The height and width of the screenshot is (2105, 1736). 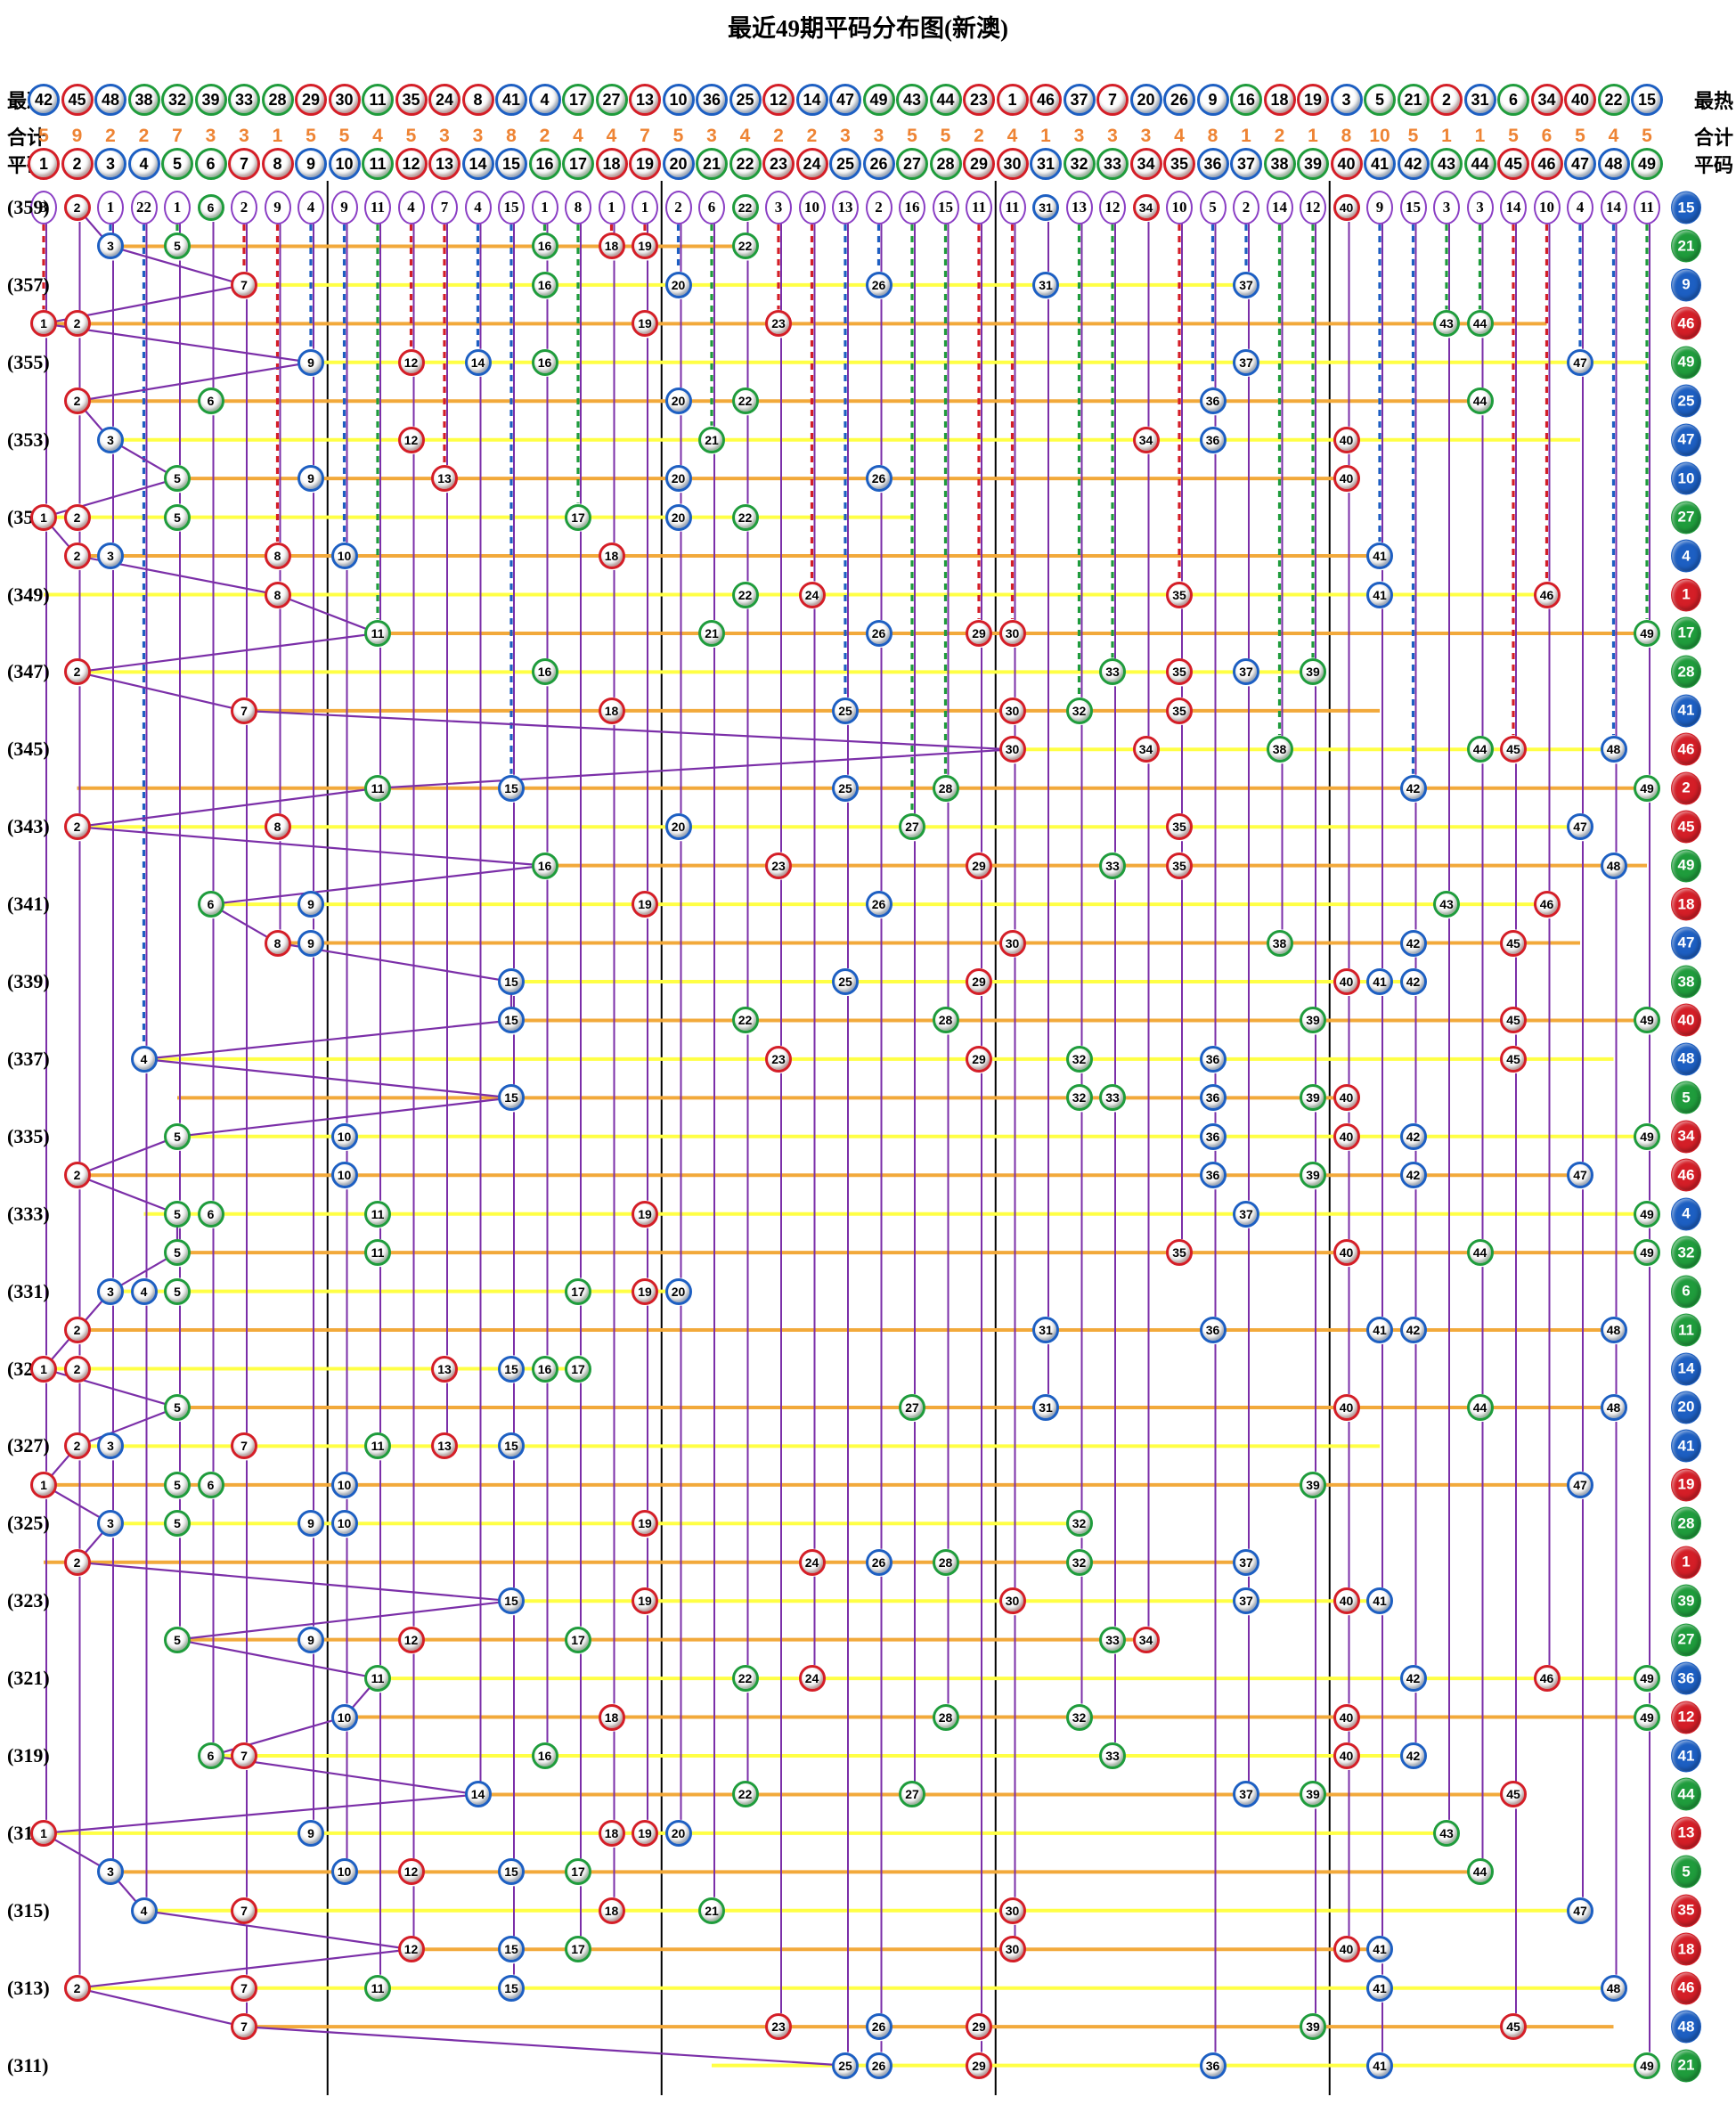 I want to click on miss-circle-26: 2, so click(x=879, y=207).